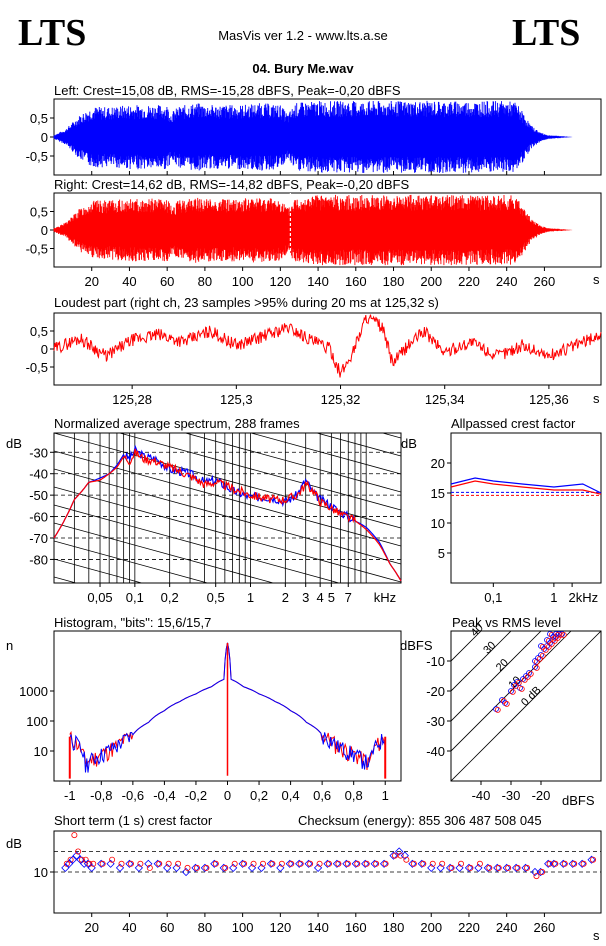 Image resolution: width=606 pixels, height=946 pixels. I want to click on crest-short-x-unit: s, so click(596, 935).